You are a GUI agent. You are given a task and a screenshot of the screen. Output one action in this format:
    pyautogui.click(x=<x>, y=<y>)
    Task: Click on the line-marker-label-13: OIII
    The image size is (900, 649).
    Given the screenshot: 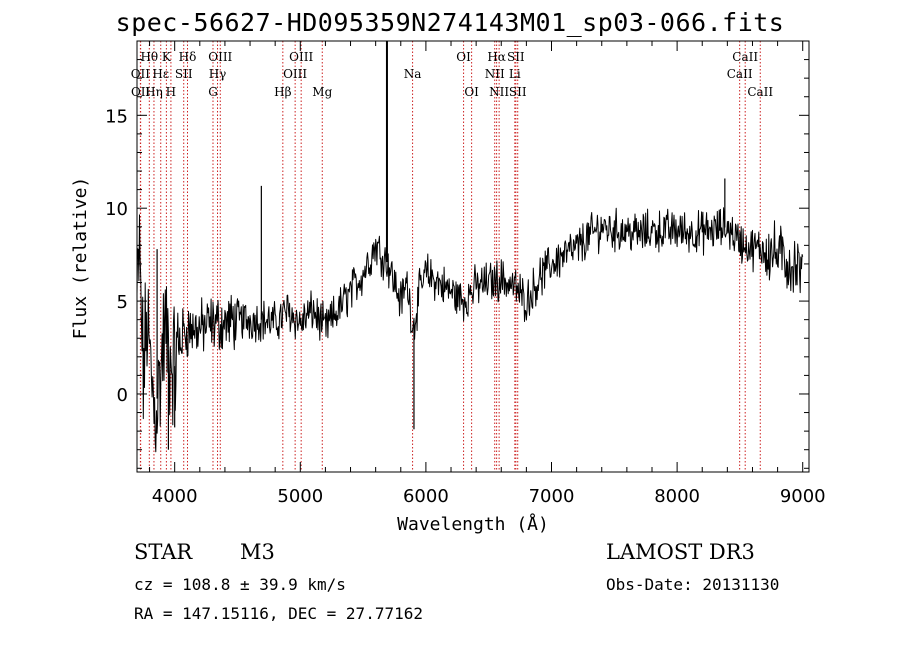 What is the action you would take?
    pyautogui.click(x=301, y=57)
    